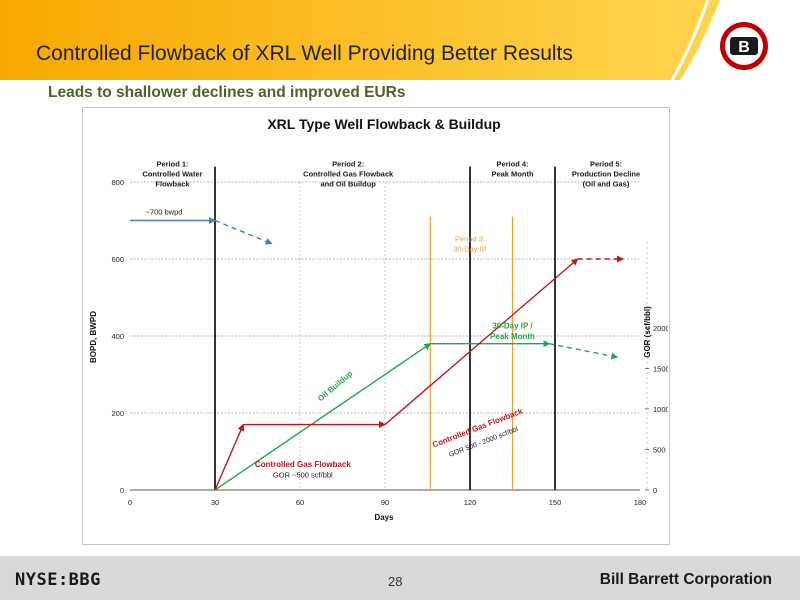  What do you see at coordinates (348, 164) in the screenshot?
I see `period-label-line: Period 2:` at bounding box center [348, 164].